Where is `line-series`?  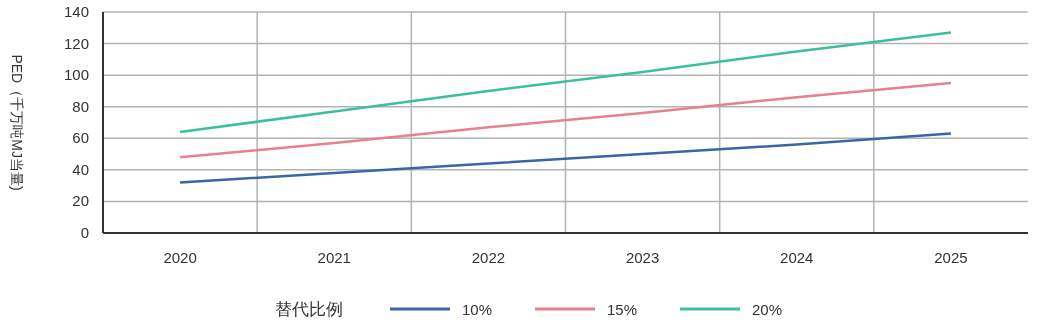
line-series is located at coordinates (565, 158).